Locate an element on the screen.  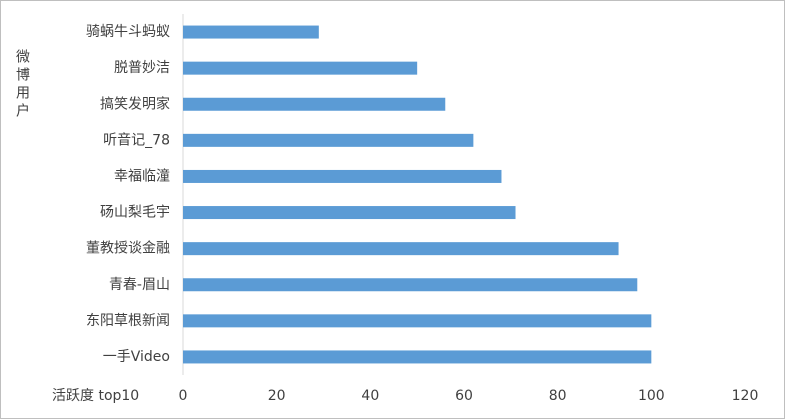
x-tick-label: 40 is located at coordinates (370, 396).